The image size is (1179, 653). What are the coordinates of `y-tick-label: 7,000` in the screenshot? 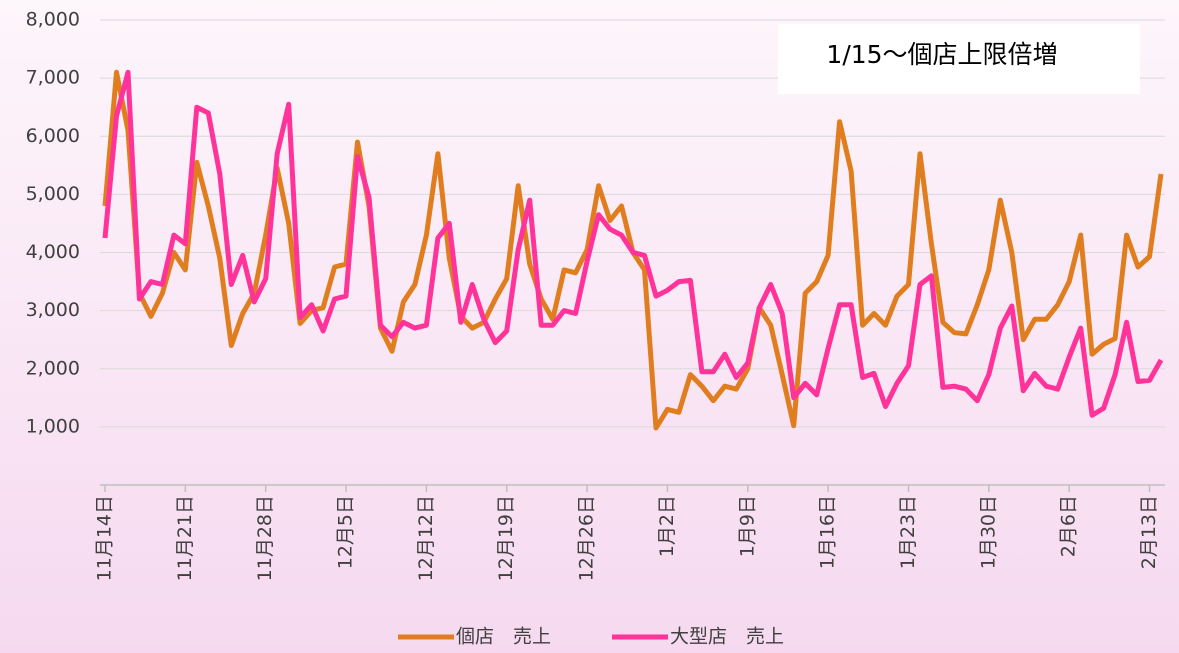 It's located at (53, 78).